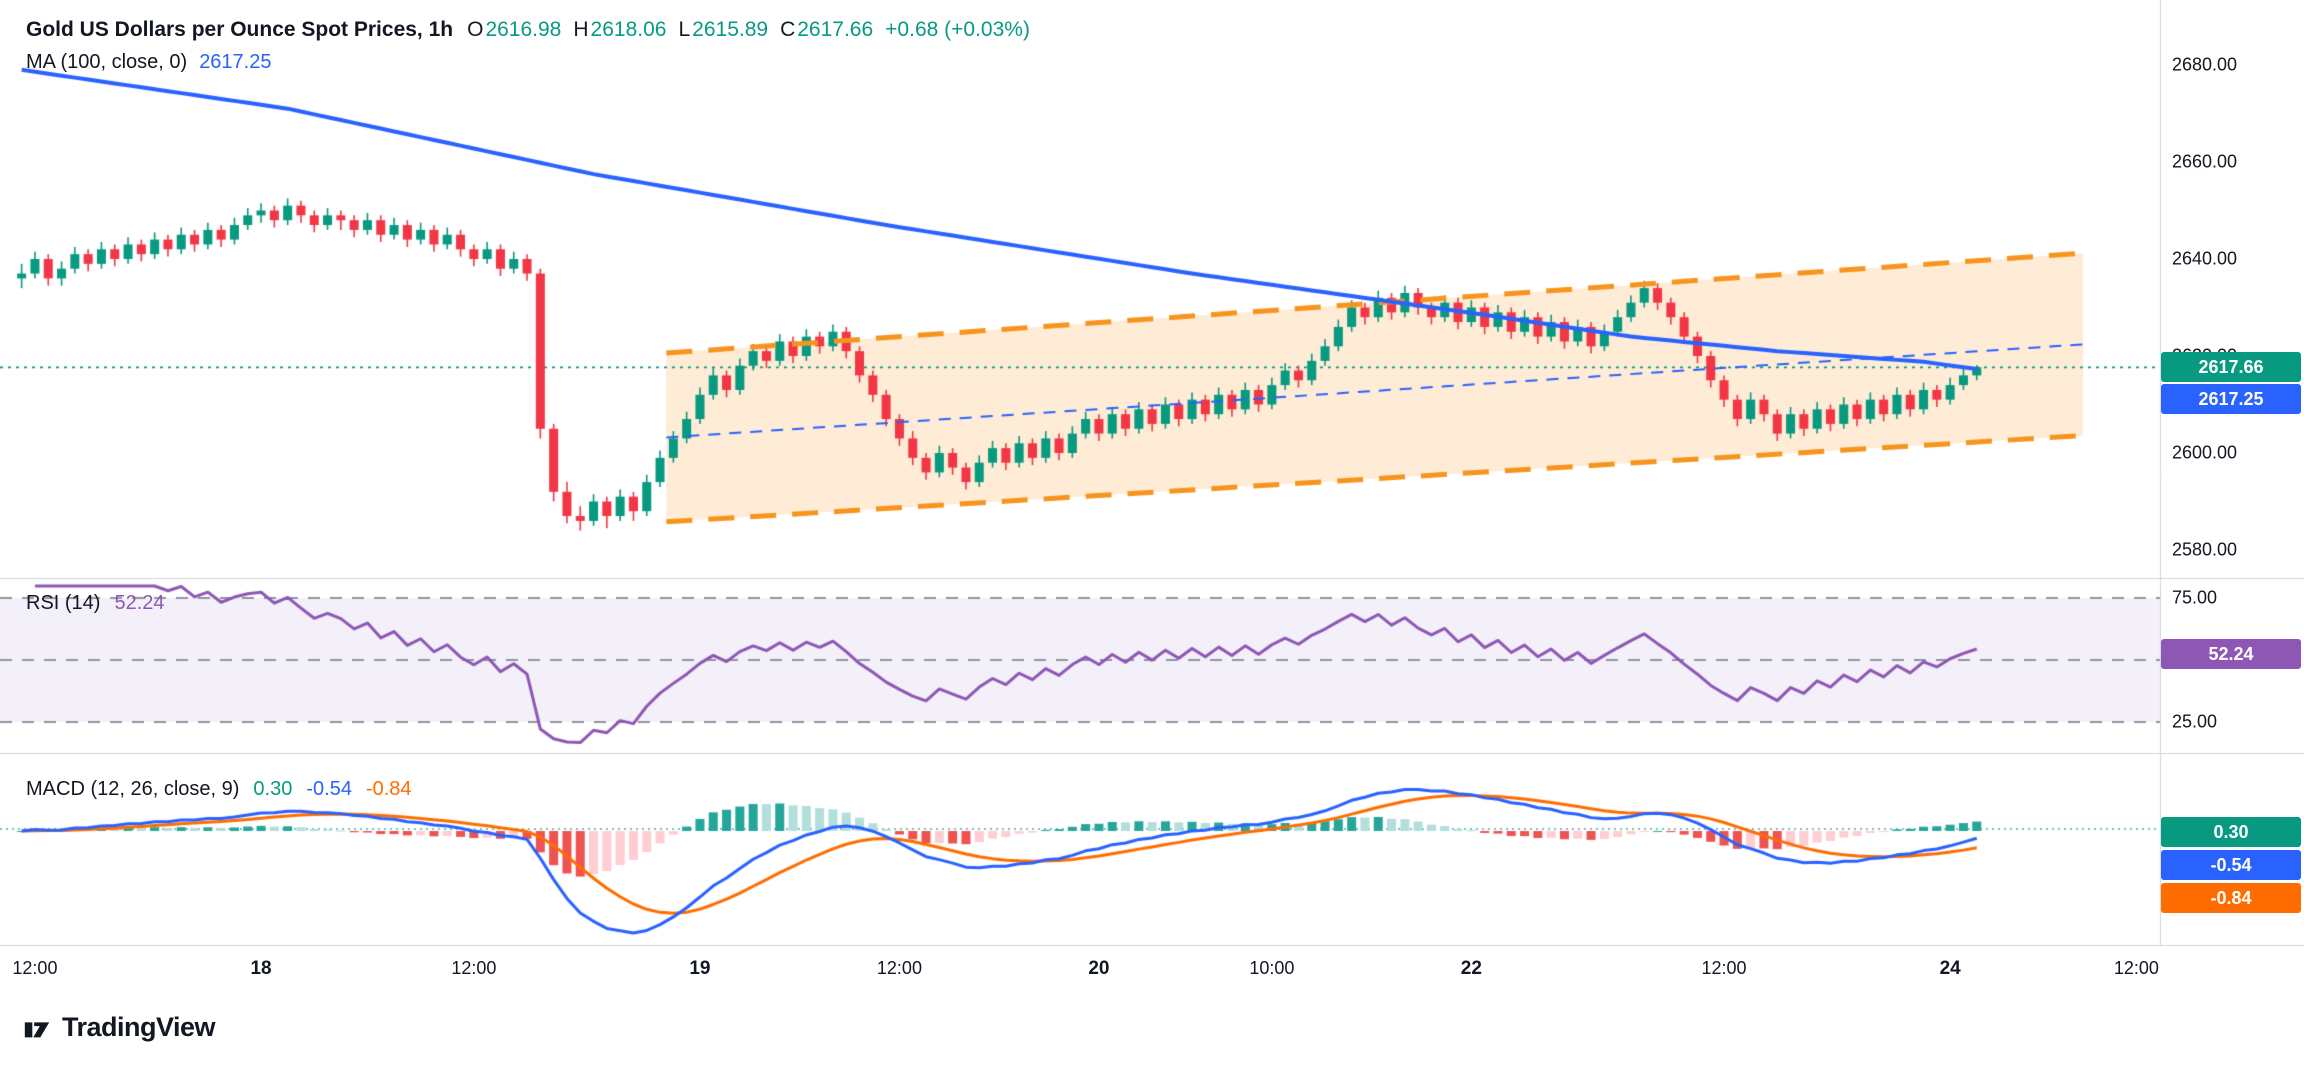 This screenshot has height=1066, width=2304. Describe the element at coordinates (835, 29) in the screenshot. I see `close-value: 2617.66` at that location.